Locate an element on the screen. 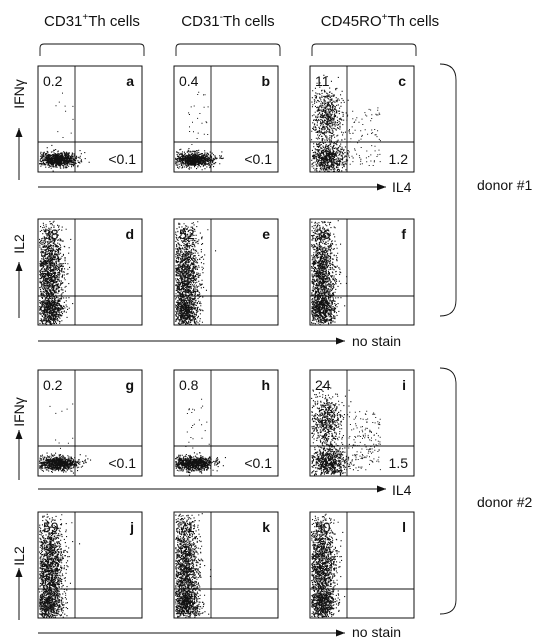  quadrant-percent-lower-right: 1.2 is located at coordinates (399, 159).